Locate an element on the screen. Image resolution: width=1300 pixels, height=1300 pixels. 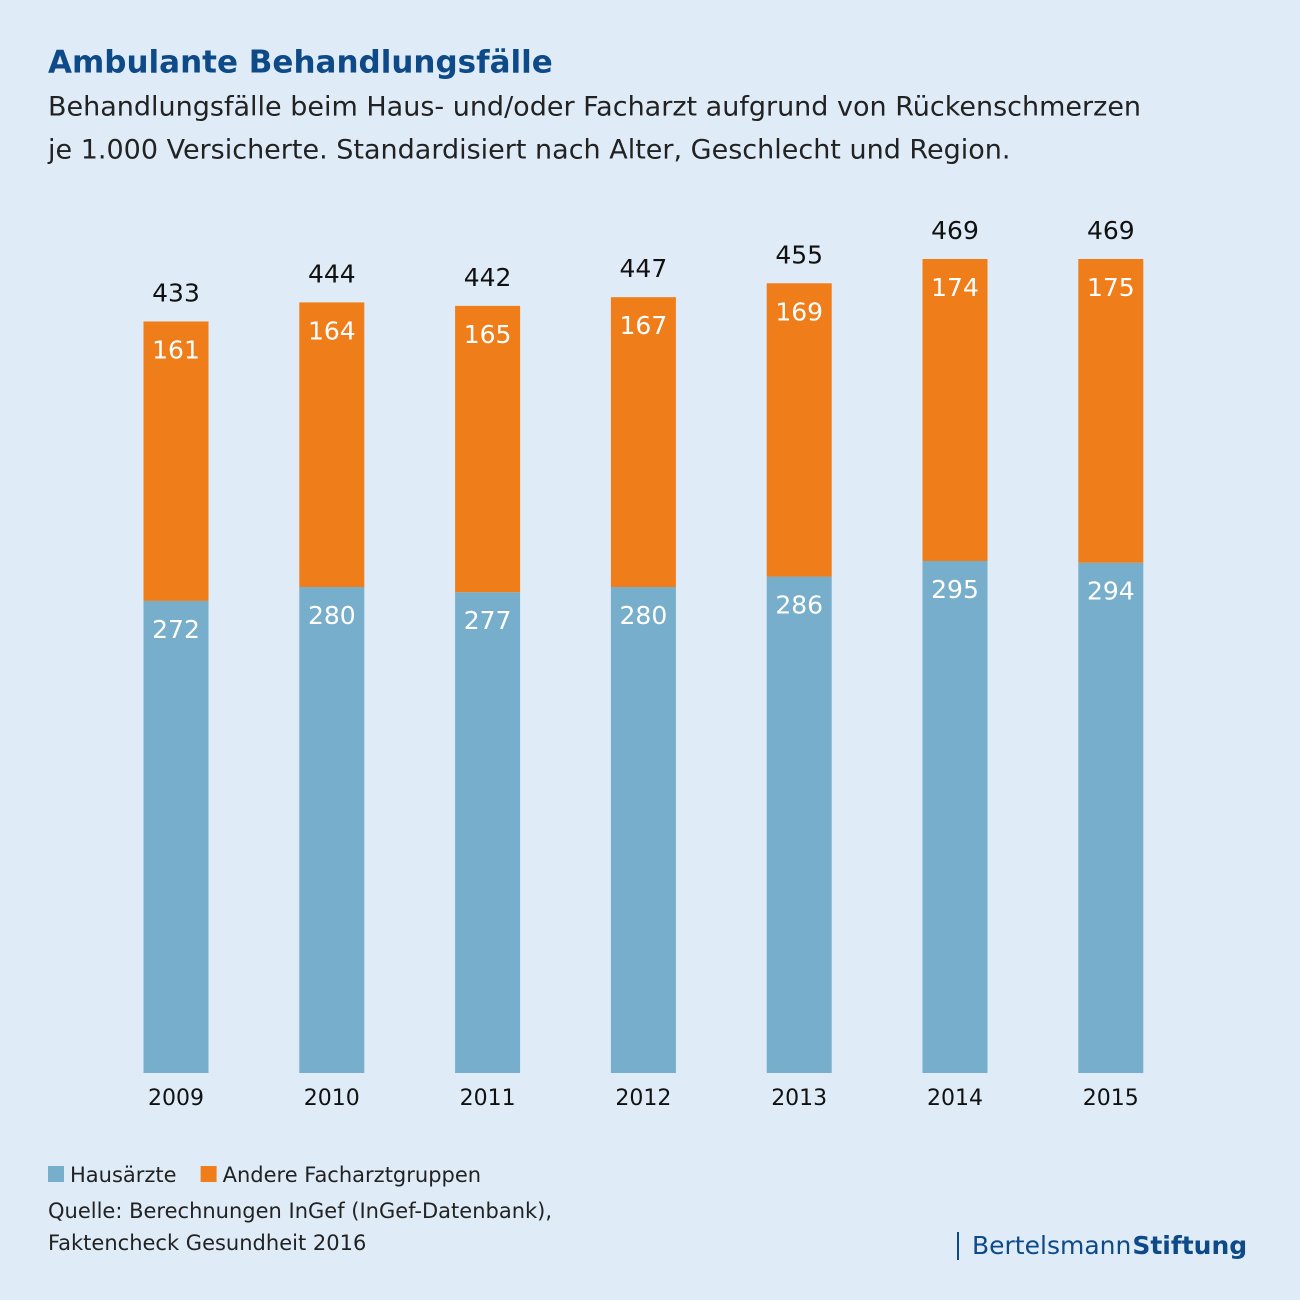
total-label: 442 is located at coordinates (488, 277).